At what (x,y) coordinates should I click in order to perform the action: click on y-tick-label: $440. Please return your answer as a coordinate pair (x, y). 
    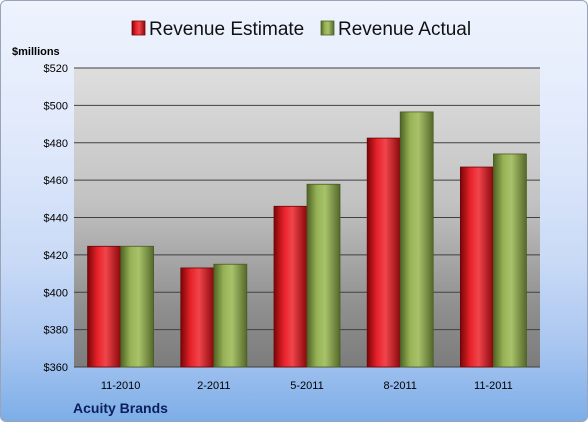
    Looking at the image, I should click on (56, 219).